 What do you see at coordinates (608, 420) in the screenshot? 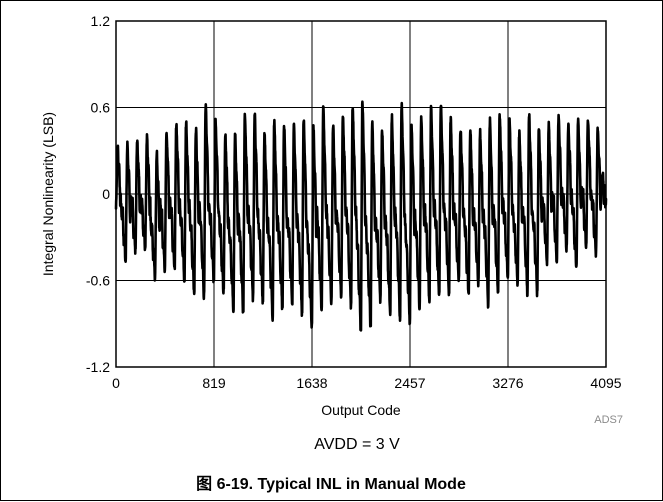
I see `figure-note: ADS7` at bounding box center [608, 420].